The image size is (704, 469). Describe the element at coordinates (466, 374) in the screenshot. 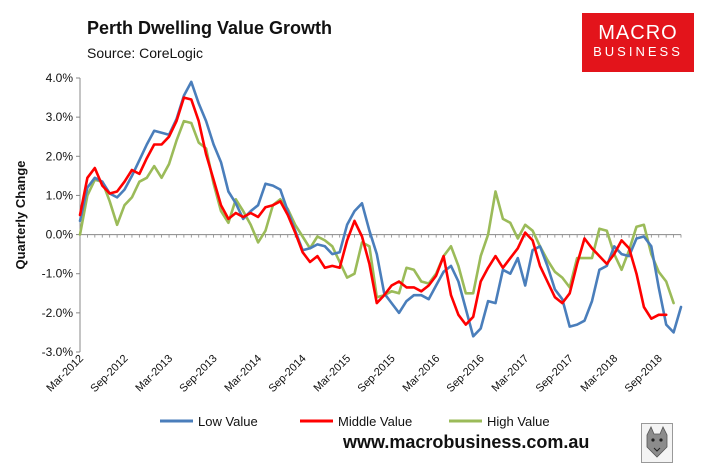

I see `x-tick-label: Sep-2016` at that location.